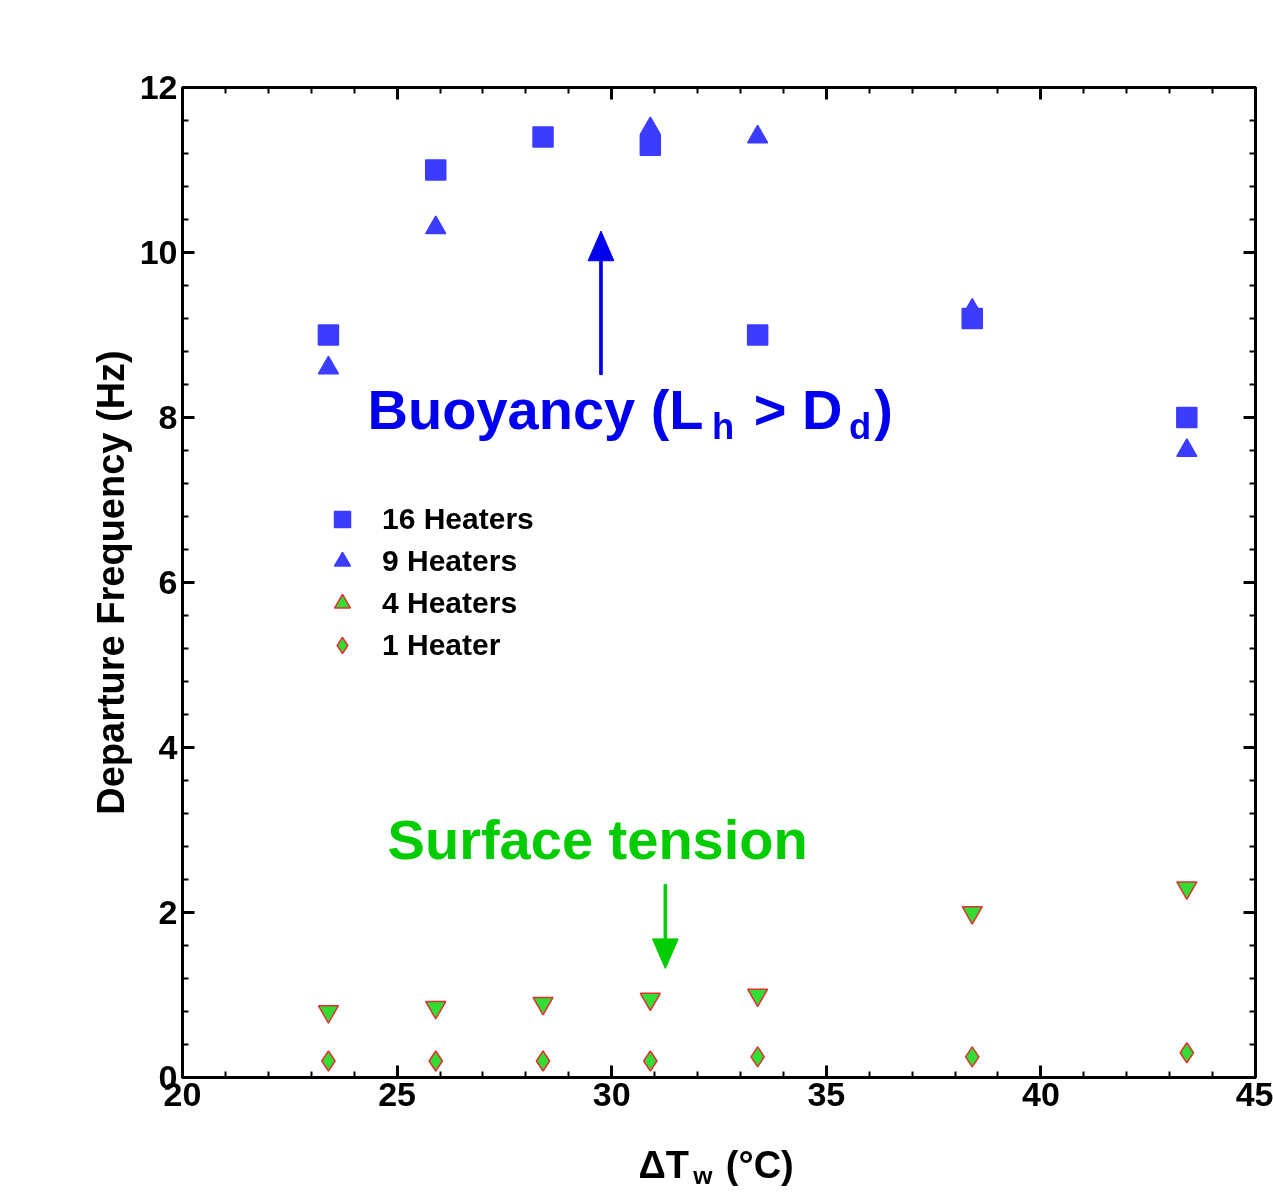  Describe the element at coordinates (168, 582) in the screenshot. I see `y-tick-label: 6` at that location.